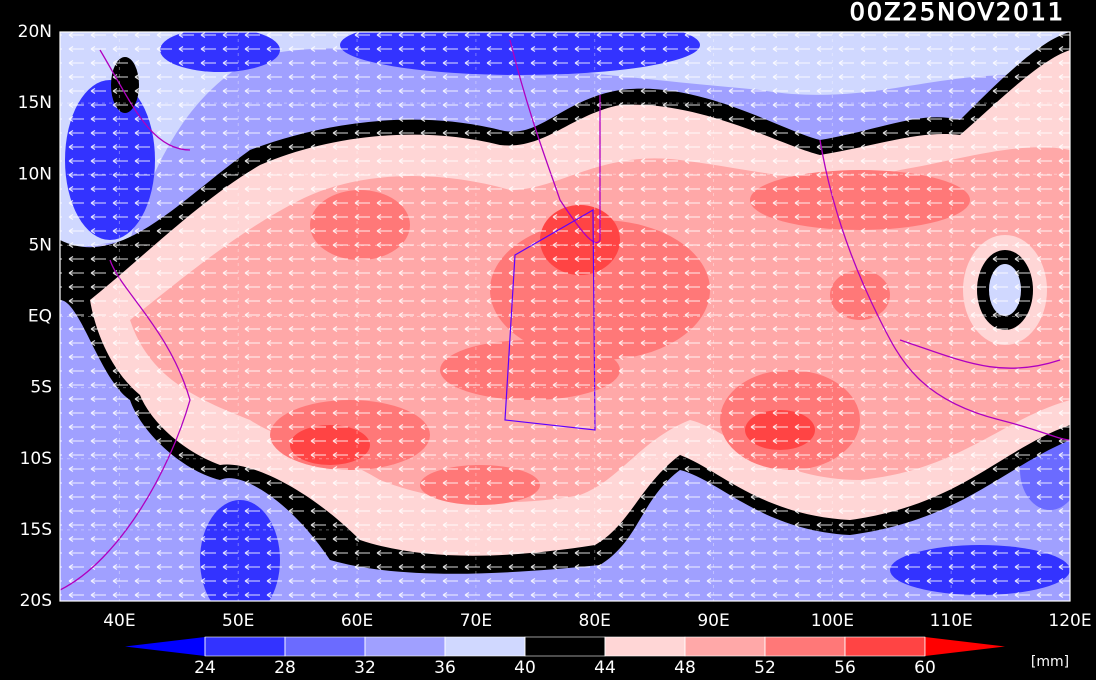 Image resolution: width=1096 pixels, height=680 pixels. What do you see at coordinates (685, 668) in the screenshot?
I see `colorbar-label: 48` at bounding box center [685, 668].